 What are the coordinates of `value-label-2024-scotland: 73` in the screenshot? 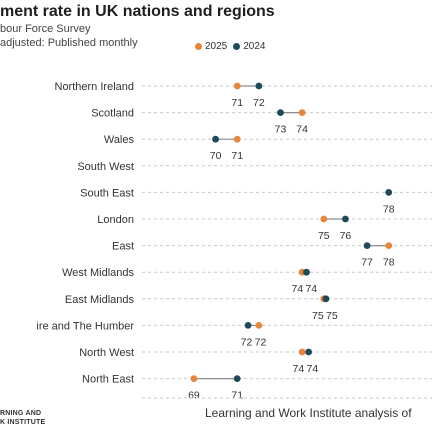 It's located at (281, 130).